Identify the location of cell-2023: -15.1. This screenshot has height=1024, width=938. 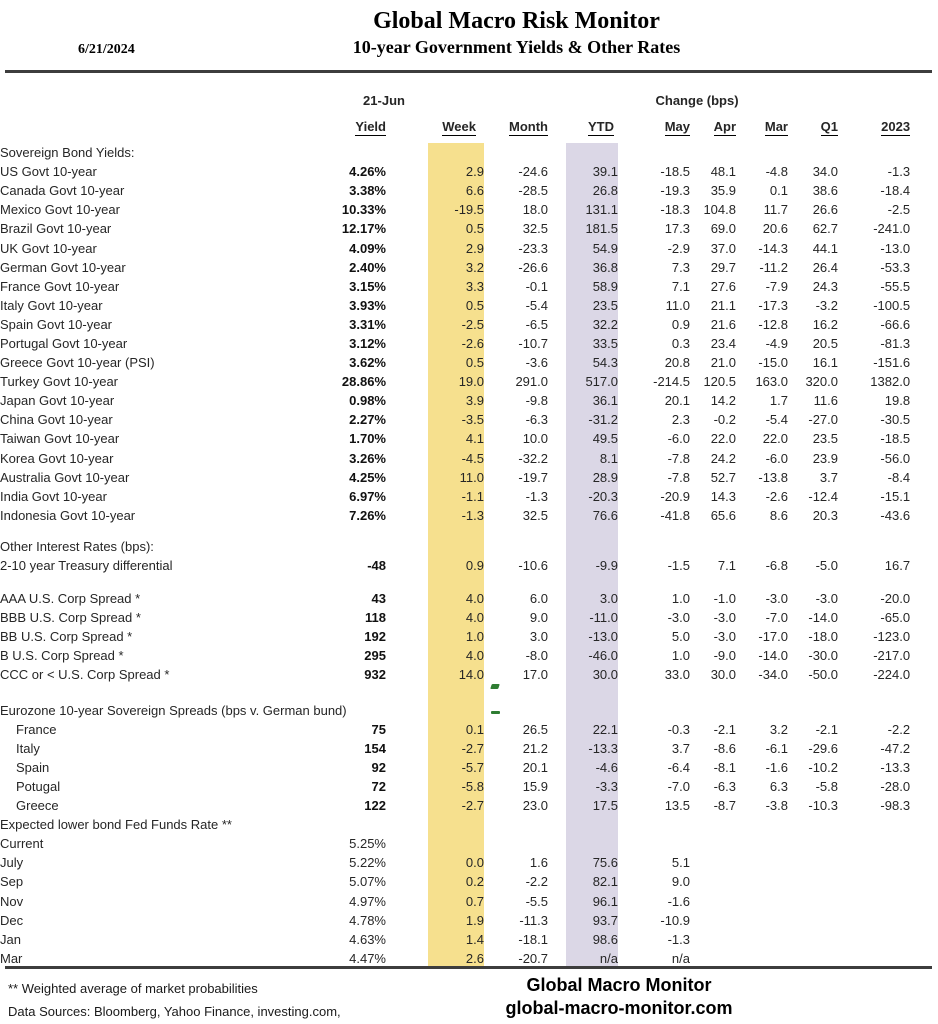
(895, 496).